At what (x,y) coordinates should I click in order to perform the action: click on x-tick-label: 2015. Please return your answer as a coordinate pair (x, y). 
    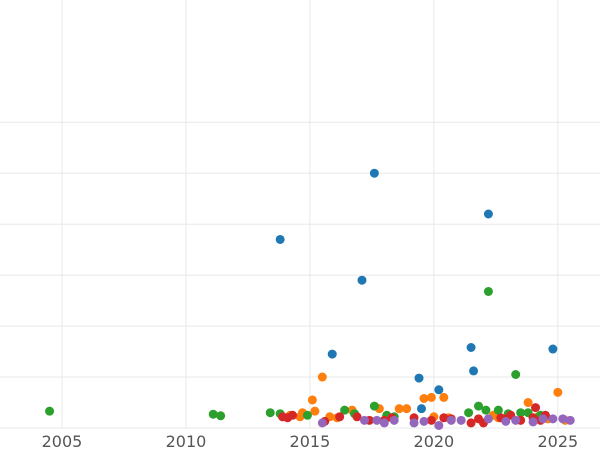
    Looking at the image, I should click on (310, 441).